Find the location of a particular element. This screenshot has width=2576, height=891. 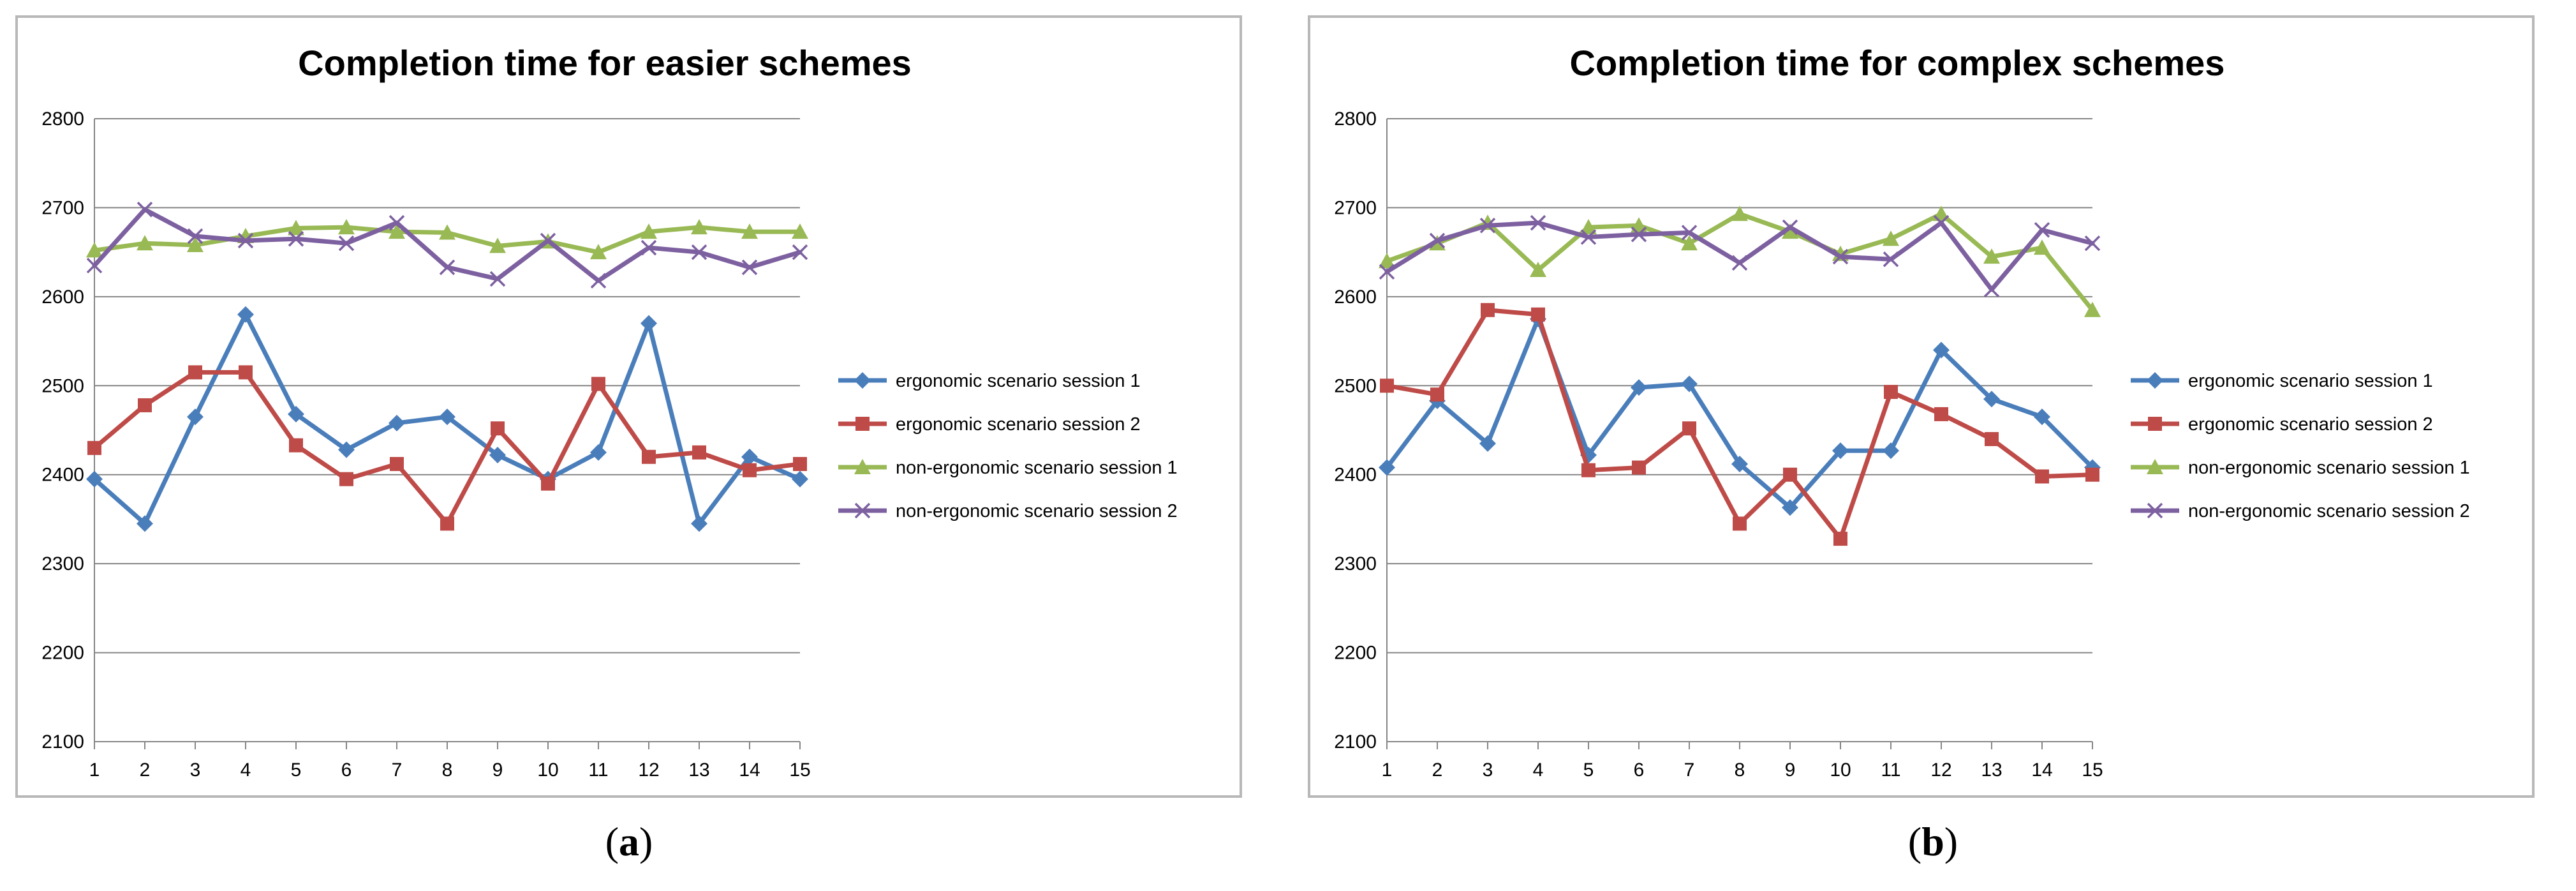

legend-item: non-ergonomic scenario session 1 is located at coordinates (2300, 468).